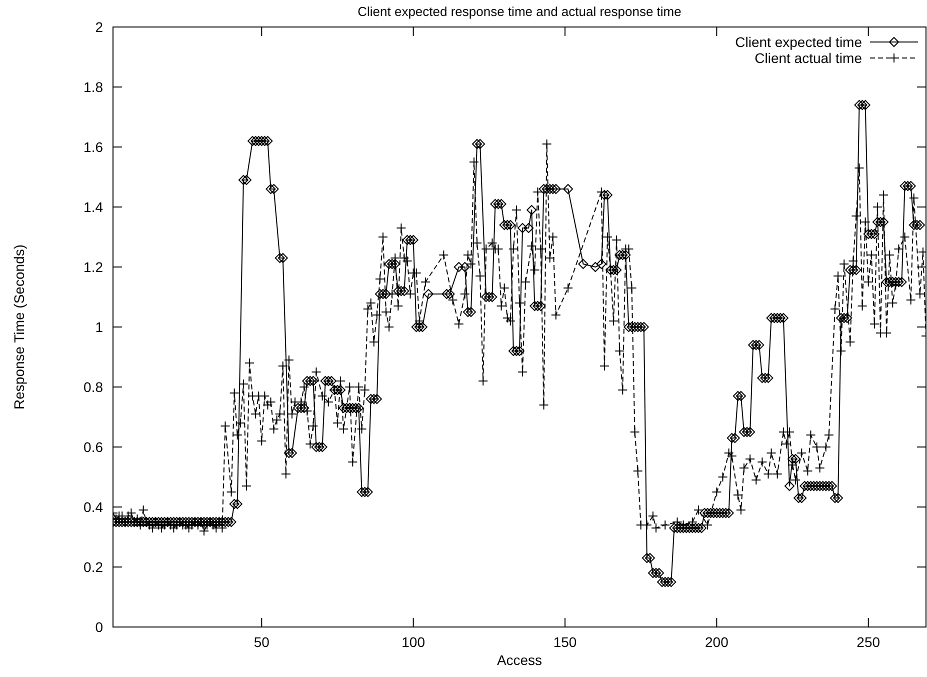 The height and width of the screenshot is (677, 927). What do you see at coordinates (94, 146) in the screenshot?
I see `y-tick-label: 1.6` at bounding box center [94, 146].